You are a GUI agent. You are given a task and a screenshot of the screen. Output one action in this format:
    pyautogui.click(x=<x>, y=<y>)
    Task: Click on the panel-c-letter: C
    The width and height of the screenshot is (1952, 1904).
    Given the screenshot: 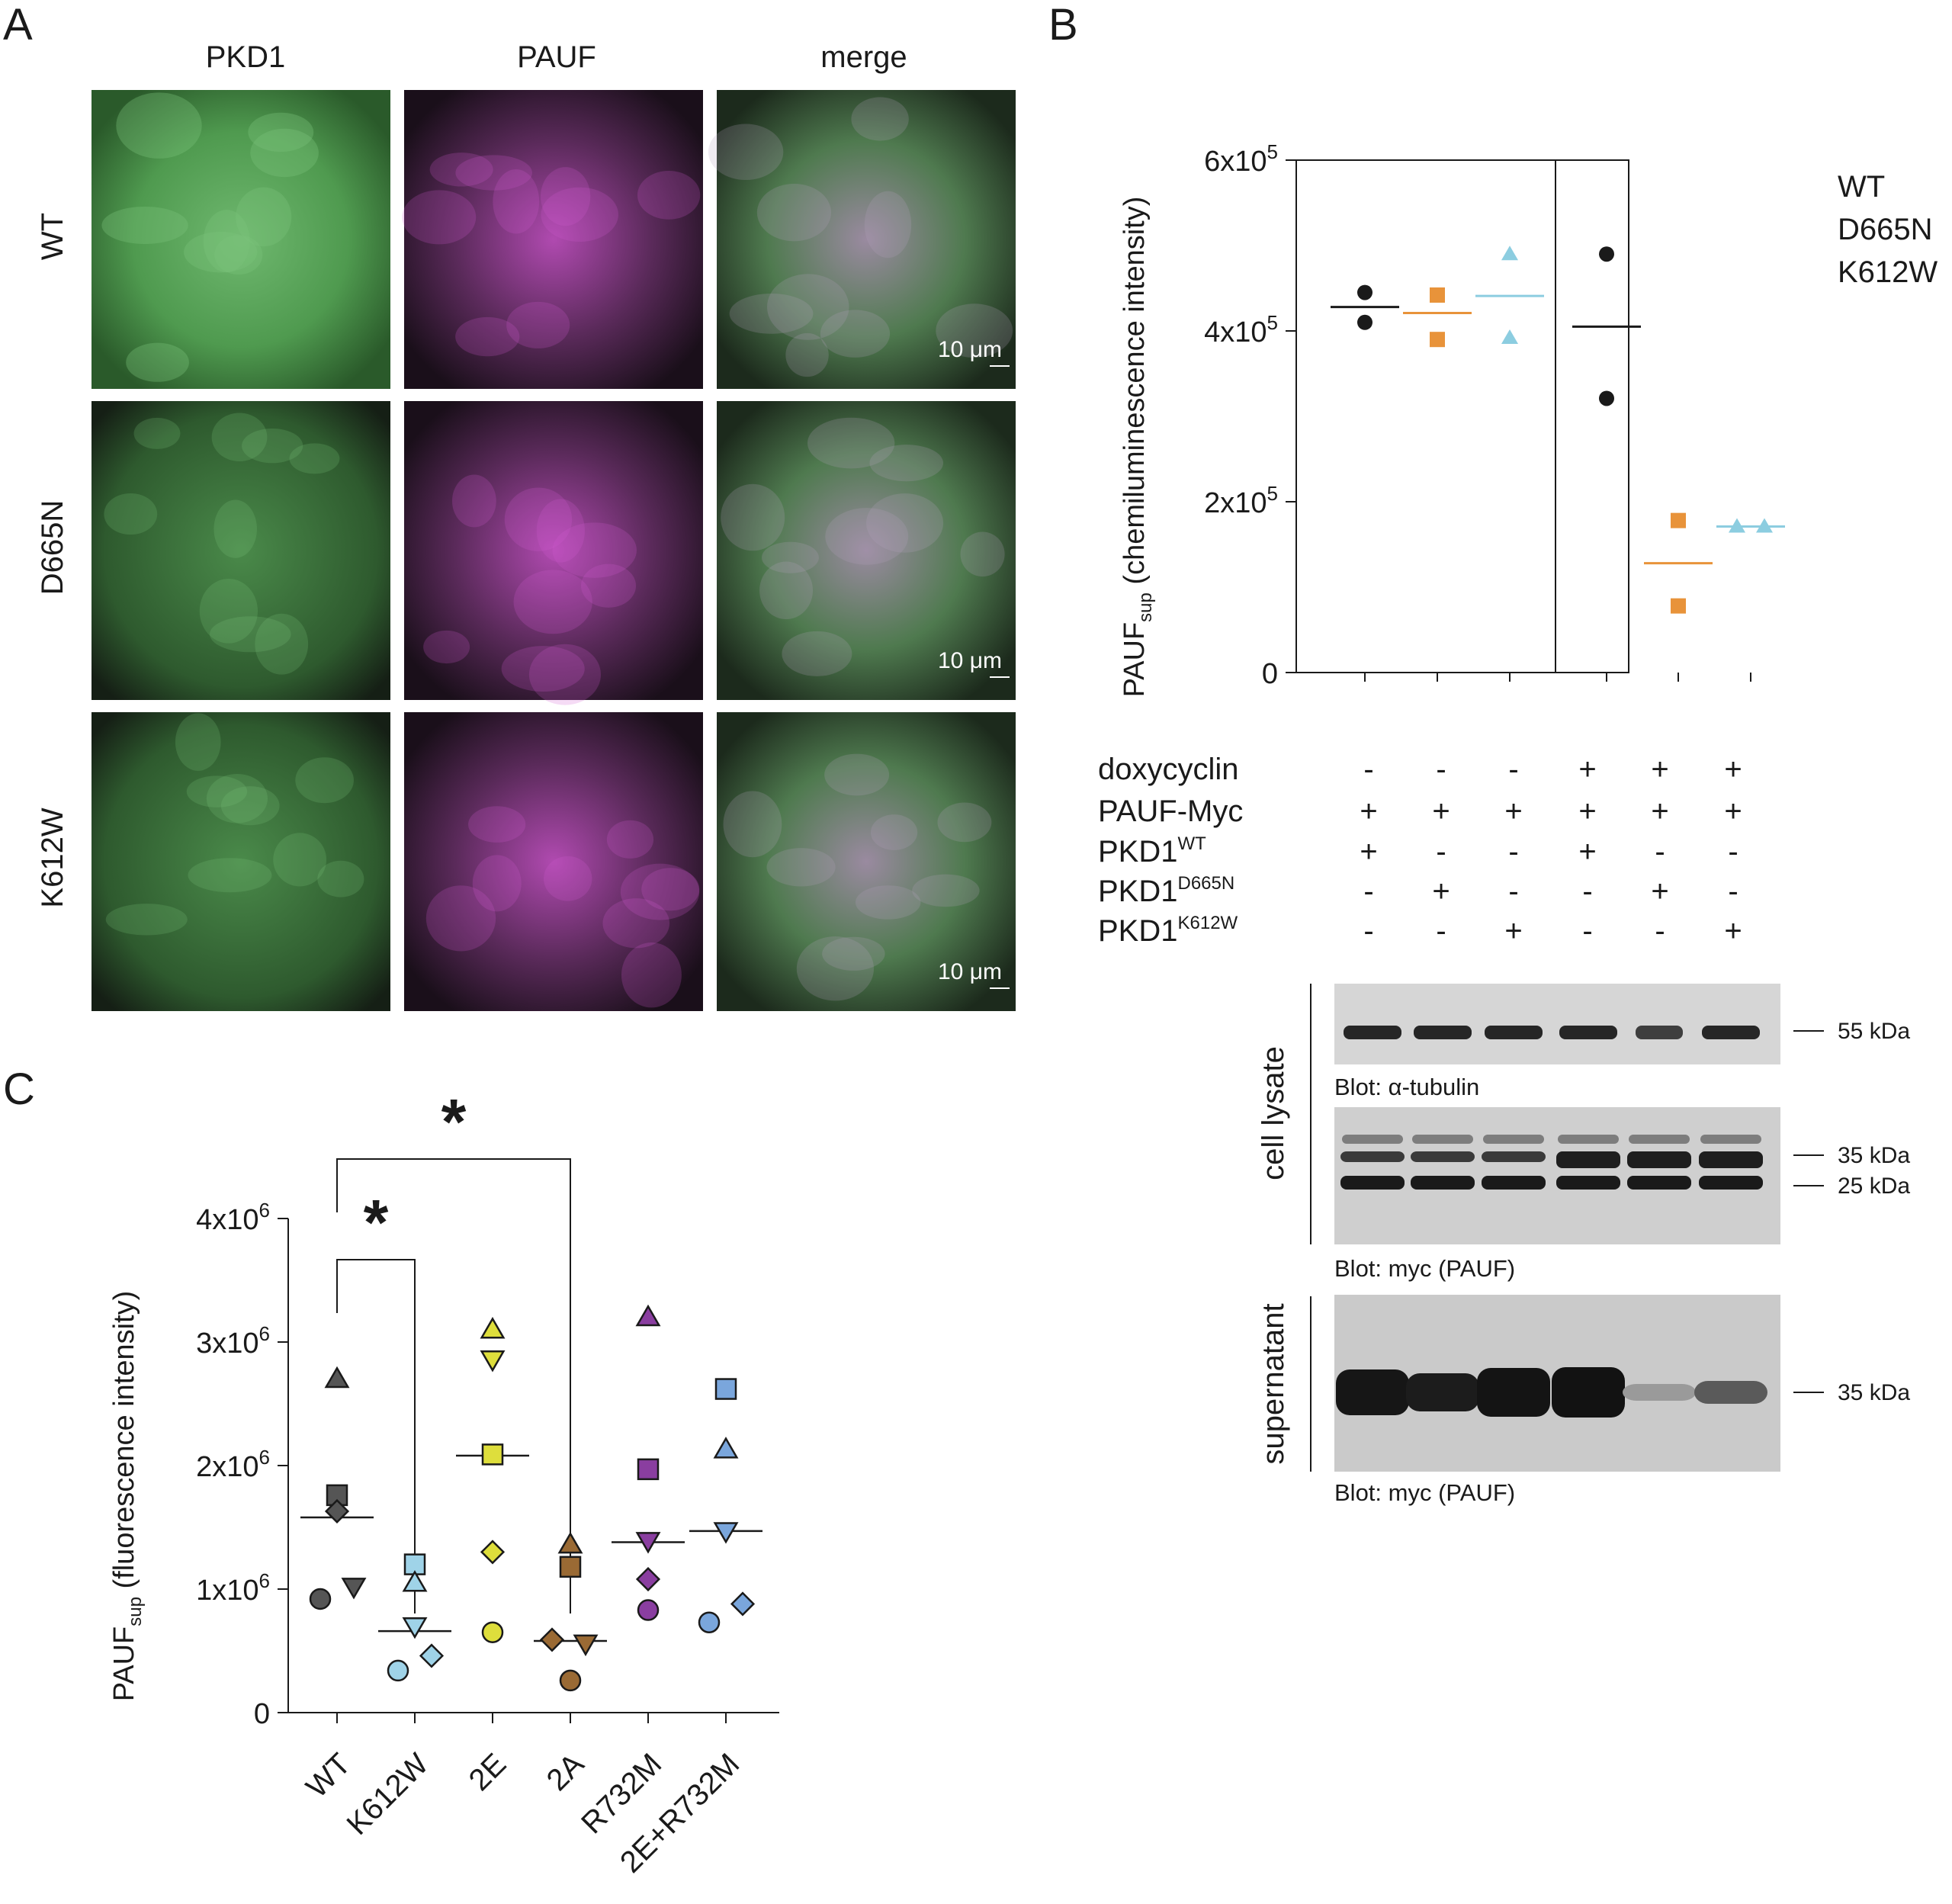 What is the action you would take?
    pyautogui.click(x=19, y=1089)
    